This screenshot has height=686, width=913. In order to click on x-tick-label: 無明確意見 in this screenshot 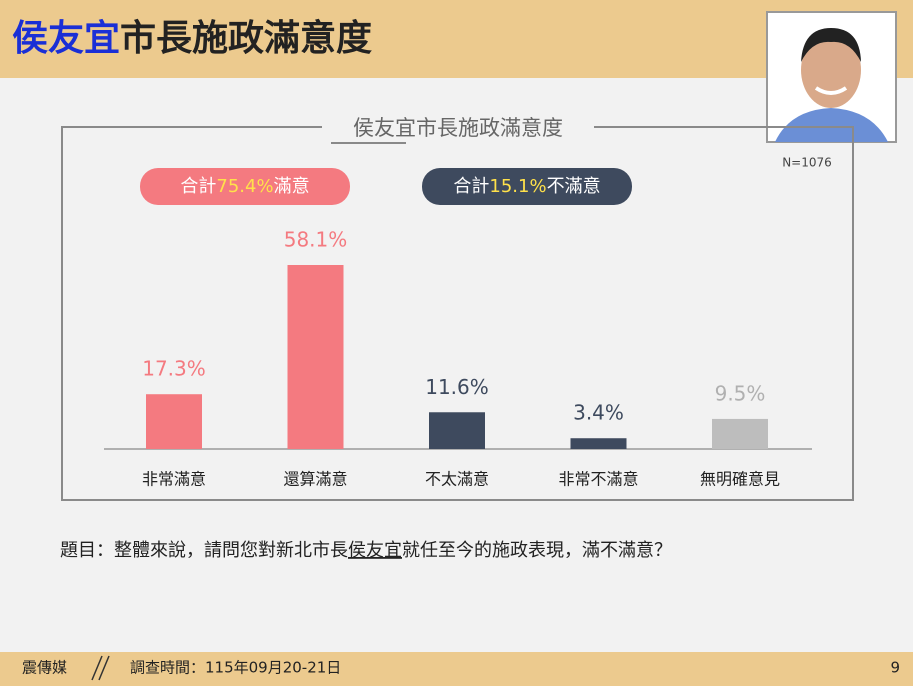, I will do `click(740, 479)`.